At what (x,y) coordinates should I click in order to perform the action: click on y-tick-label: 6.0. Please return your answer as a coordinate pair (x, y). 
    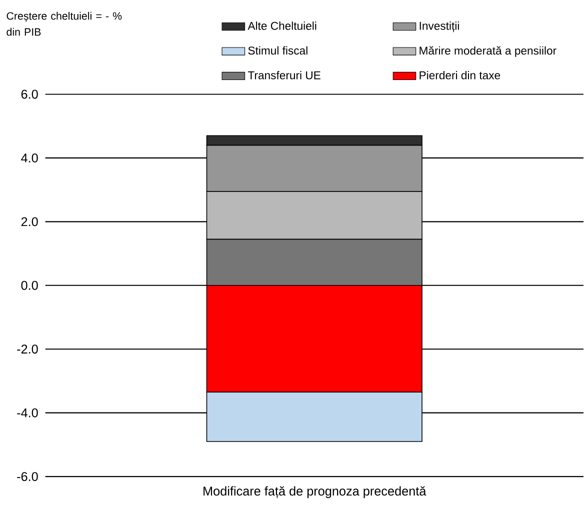
    Looking at the image, I should click on (29, 94).